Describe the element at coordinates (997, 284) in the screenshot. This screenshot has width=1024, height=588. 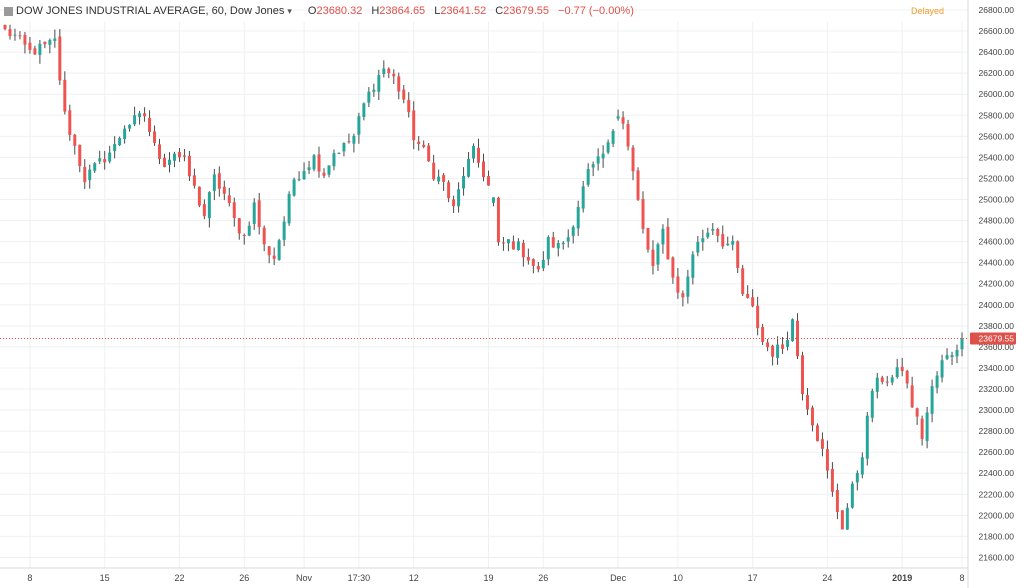
I see `y-tick-label: 24200.00` at that location.